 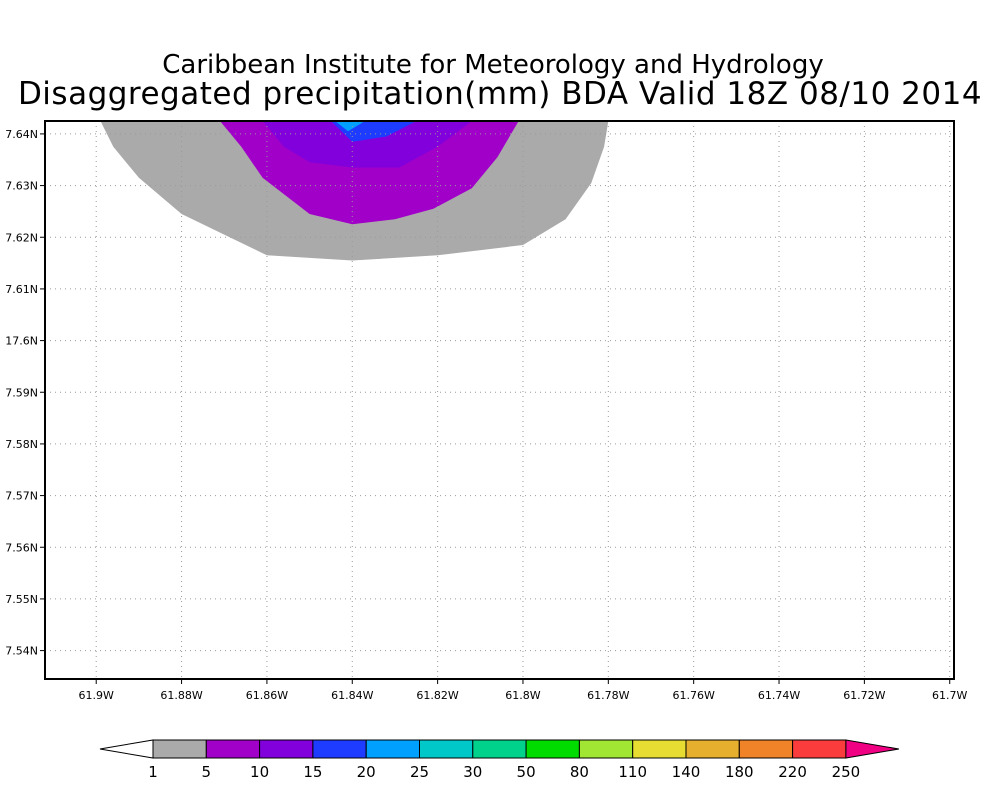 What do you see at coordinates (872, 749) in the screenshot?
I see `colorbar-high-arrow` at bounding box center [872, 749].